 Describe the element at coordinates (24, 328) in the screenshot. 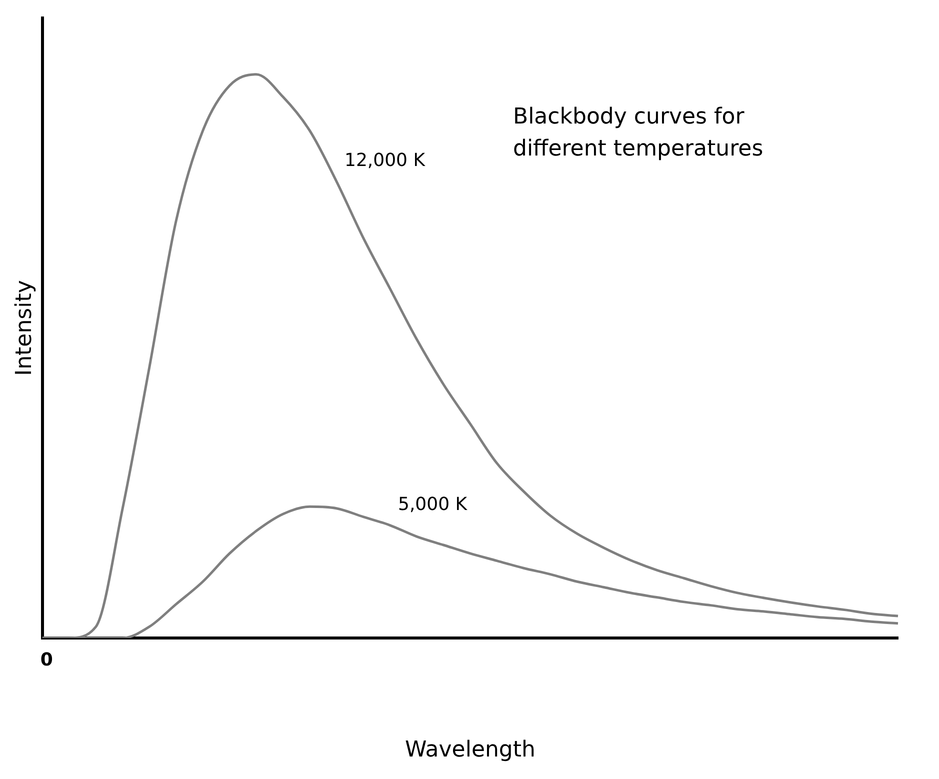

I see `y-axis-title: Intensity` at that location.